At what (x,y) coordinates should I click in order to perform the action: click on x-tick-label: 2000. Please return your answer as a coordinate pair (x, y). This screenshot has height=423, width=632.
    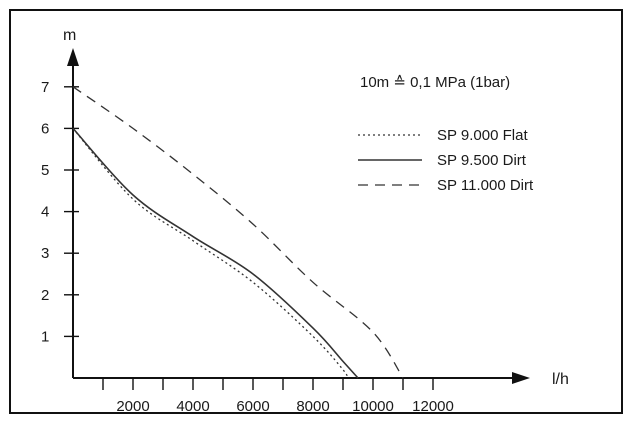
    Looking at the image, I should click on (132, 406).